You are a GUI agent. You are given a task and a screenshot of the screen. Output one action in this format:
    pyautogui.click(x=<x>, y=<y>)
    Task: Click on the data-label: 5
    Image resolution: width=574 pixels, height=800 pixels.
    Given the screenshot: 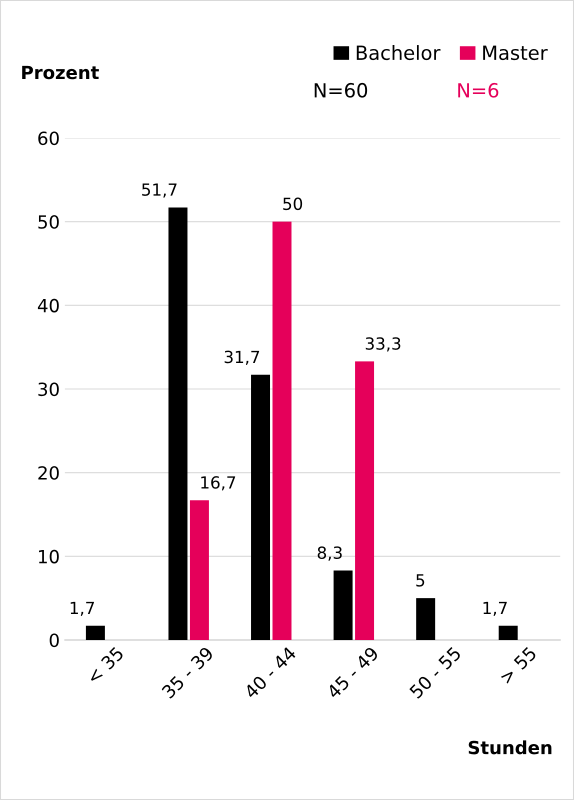 What is the action you would take?
    pyautogui.click(x=420, y=580)
    